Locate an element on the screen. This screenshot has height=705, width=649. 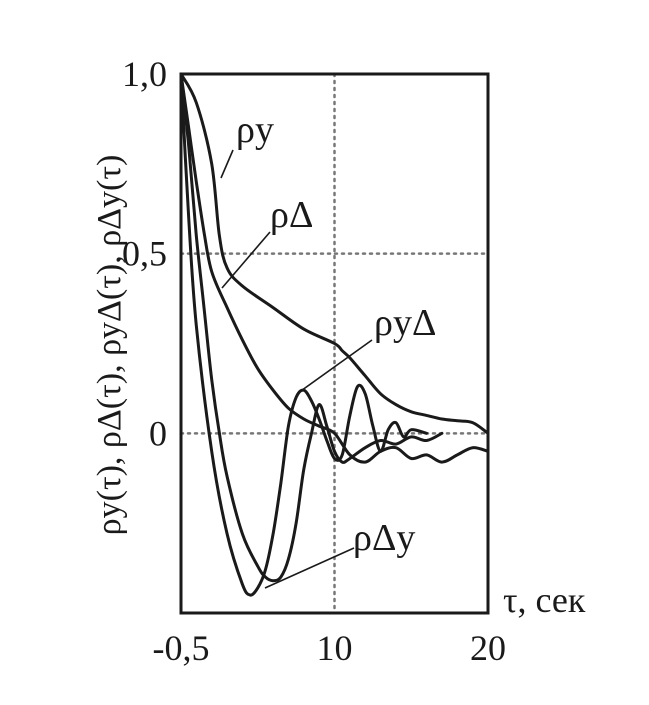
y-tick-label-0: 1,0 is located at coordinates (144, 74).